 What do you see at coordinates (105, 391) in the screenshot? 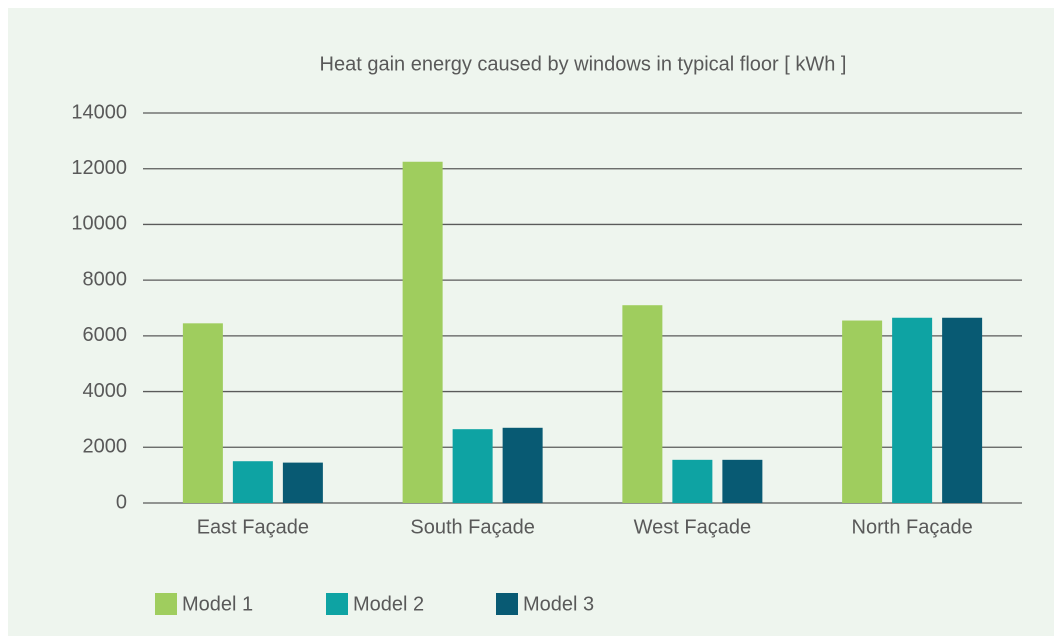
I see `y-tick-label: 4000` at bounding box center [105, 391].